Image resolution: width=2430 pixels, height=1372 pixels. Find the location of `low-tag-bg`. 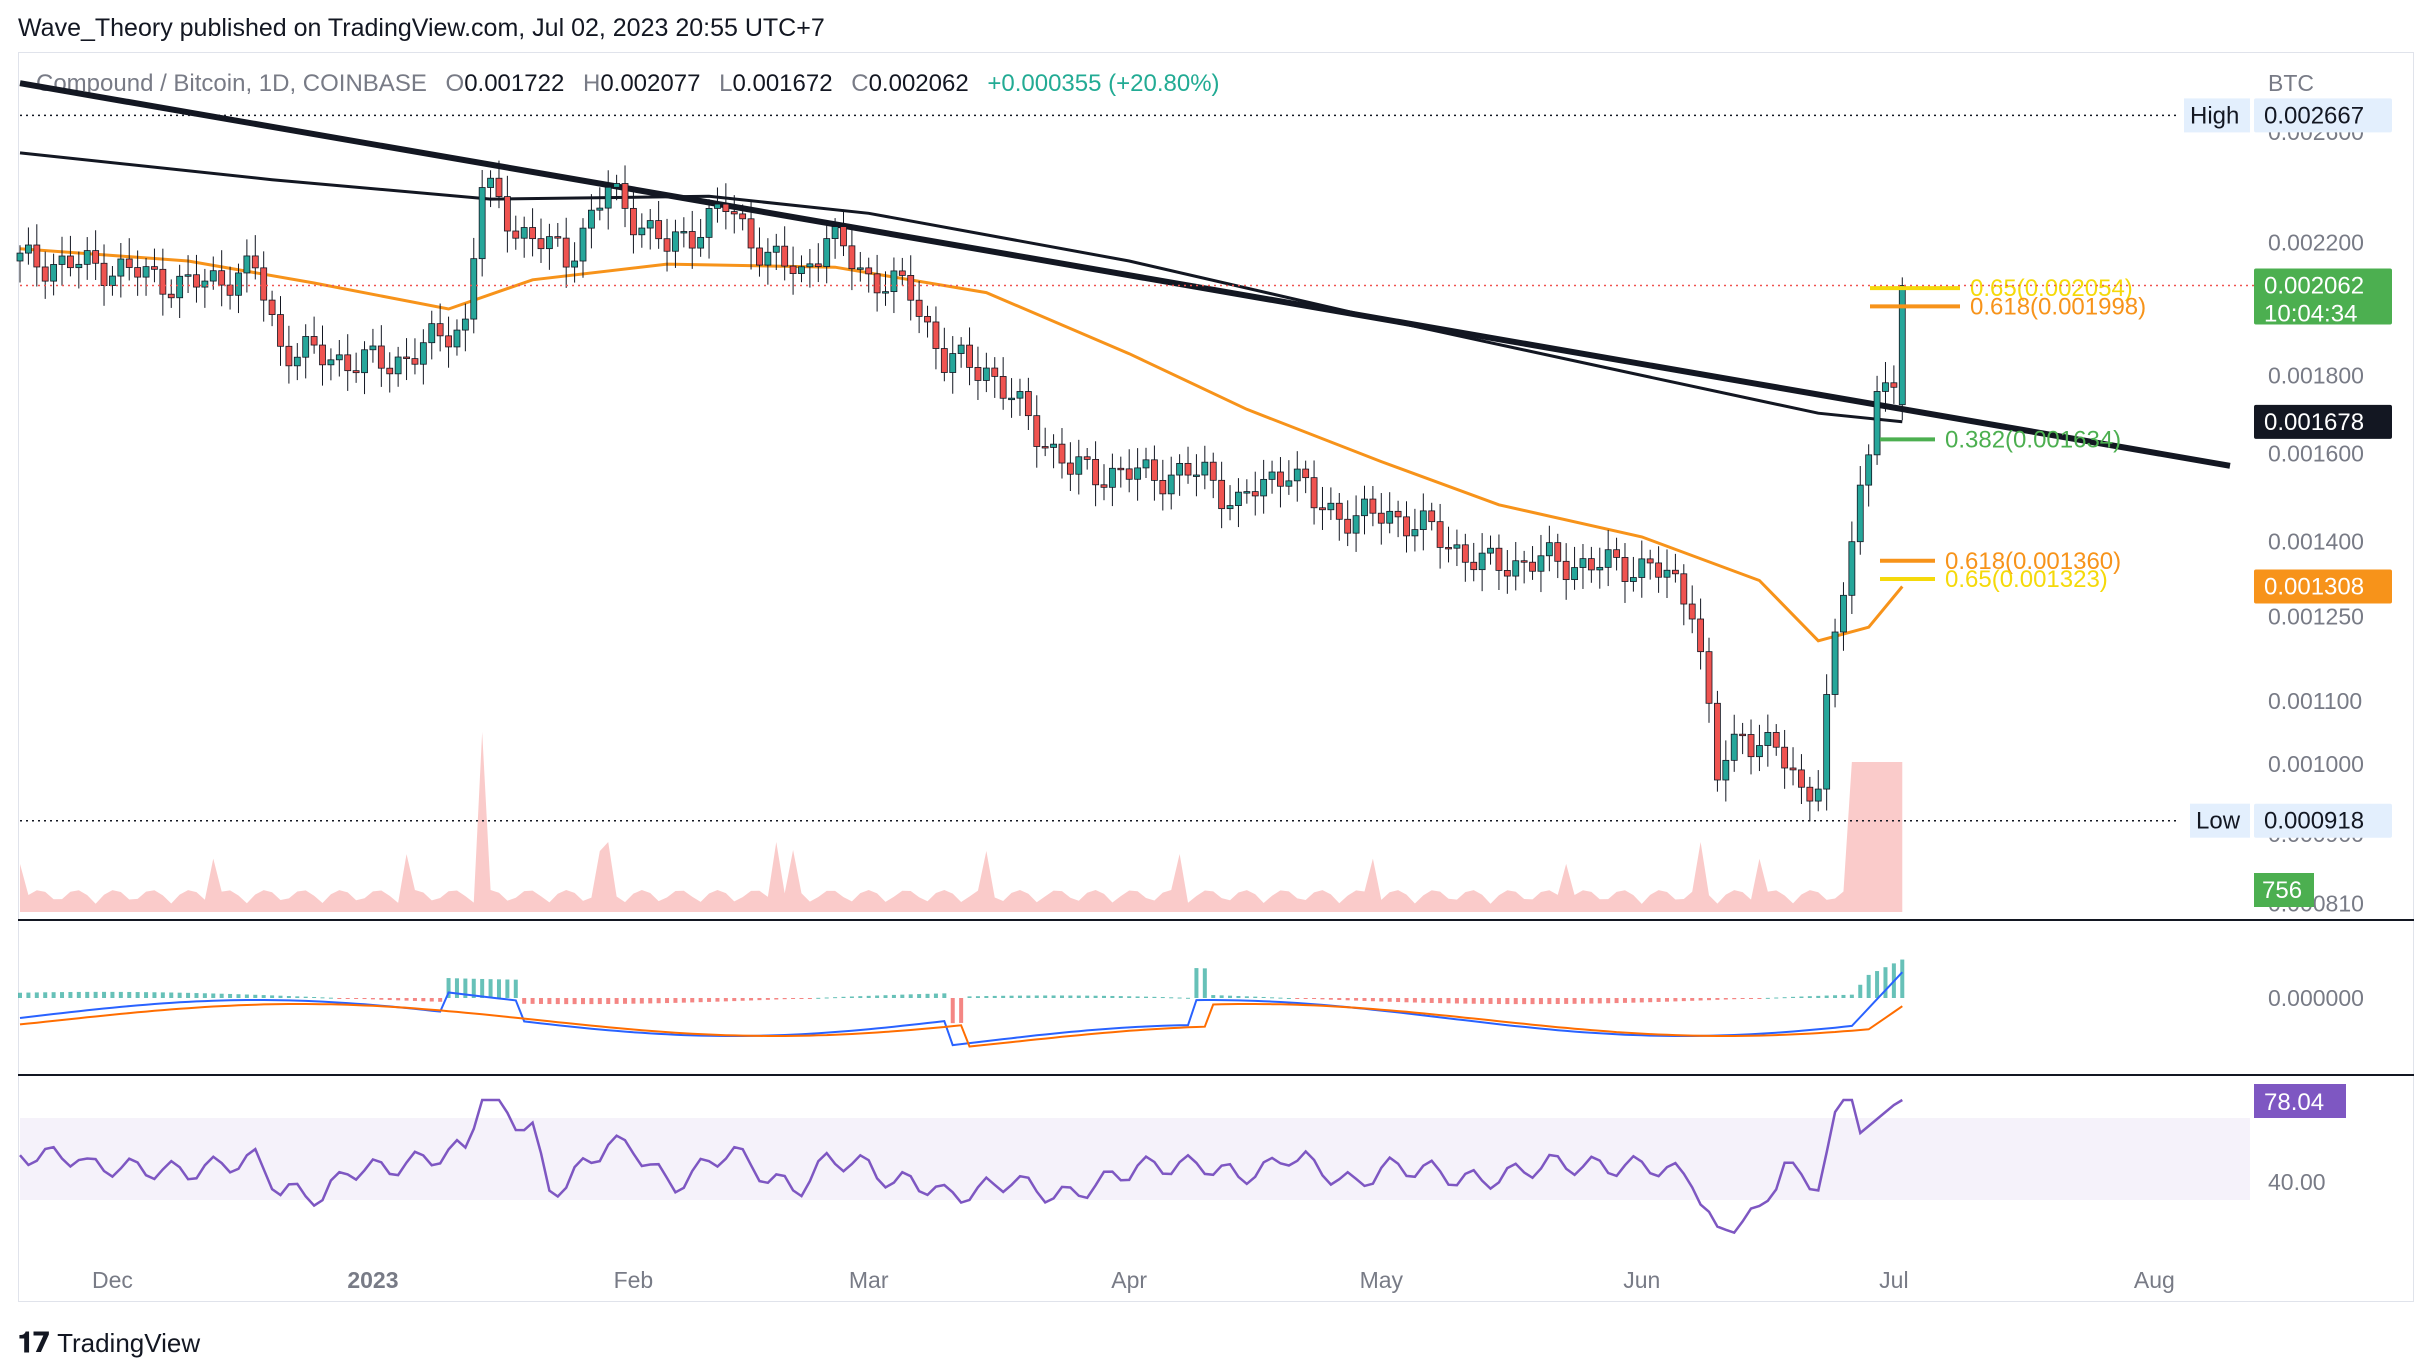

low-tag-bg is located at coordinates (2220, 820).